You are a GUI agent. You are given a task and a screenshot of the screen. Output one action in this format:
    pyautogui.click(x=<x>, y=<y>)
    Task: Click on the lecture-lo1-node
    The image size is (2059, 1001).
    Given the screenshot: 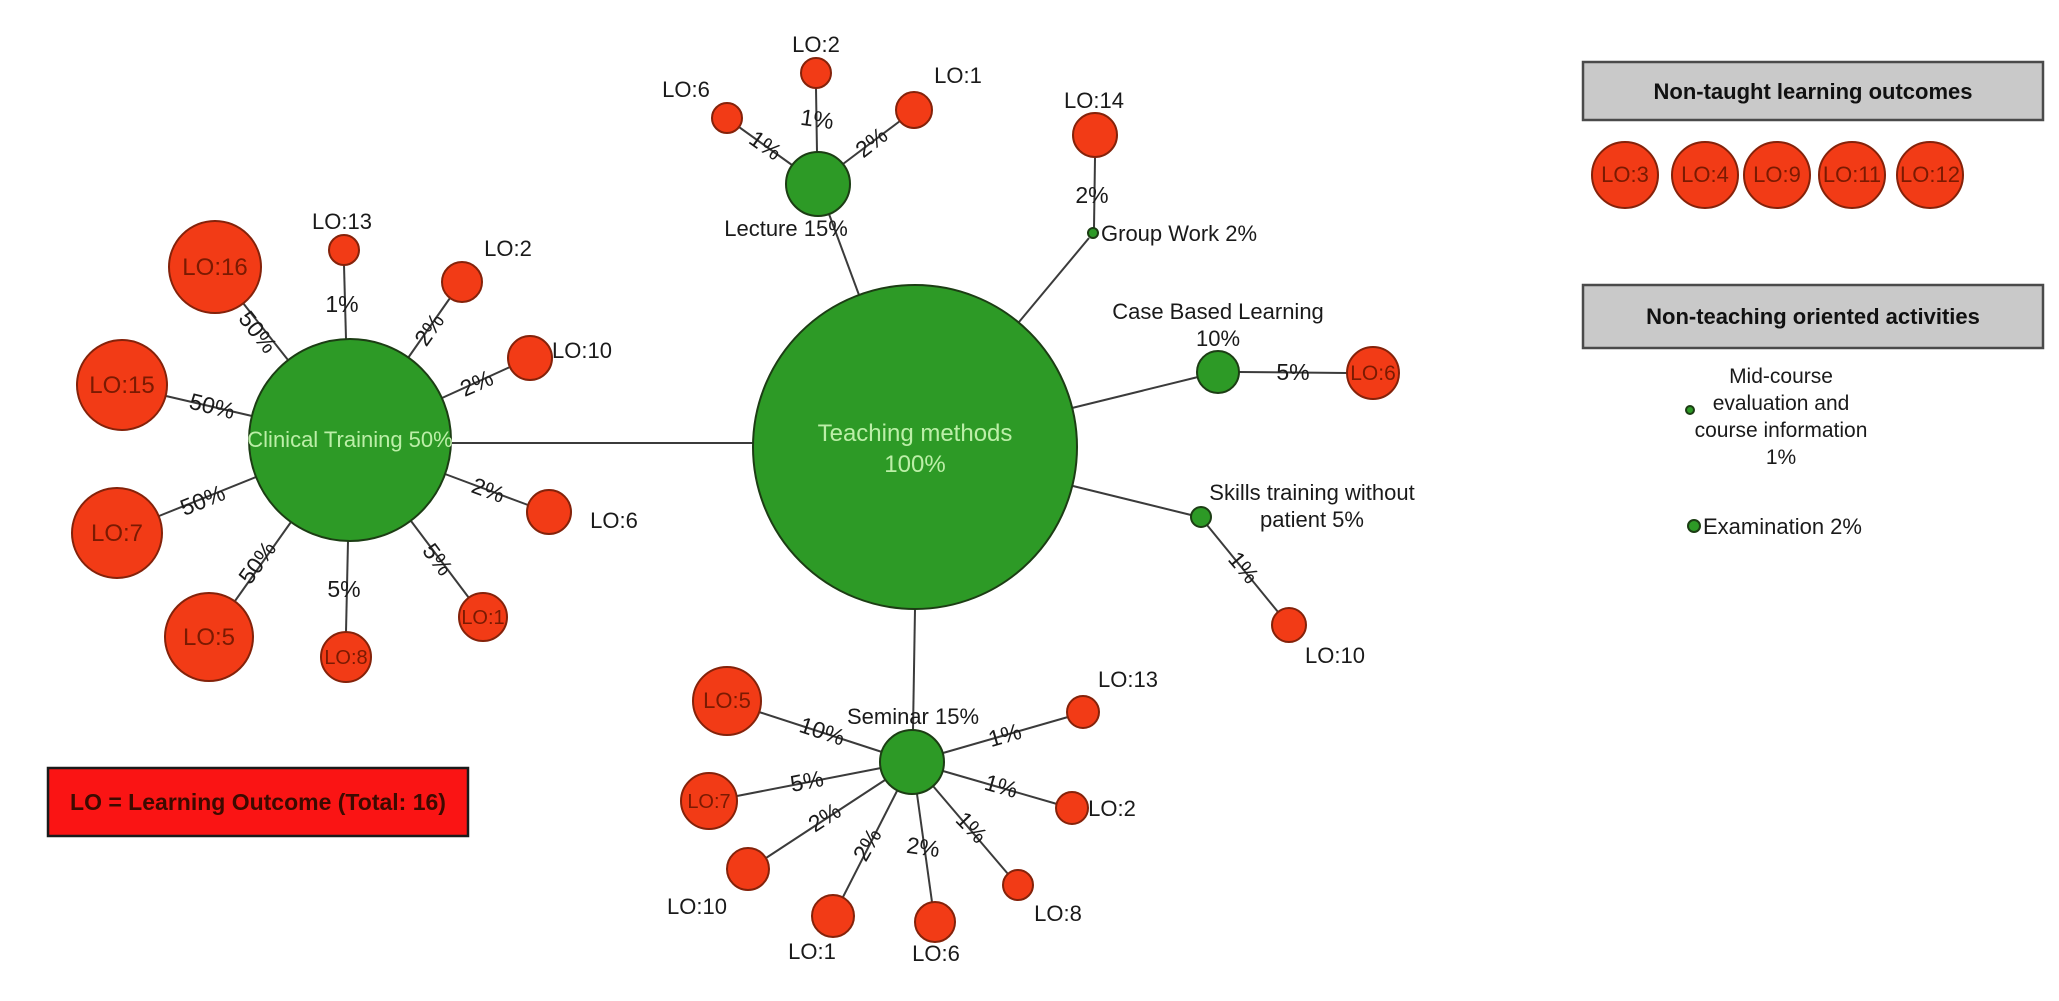 What is the action you would take?
    pyautogui.click(x=914, y=110)
    